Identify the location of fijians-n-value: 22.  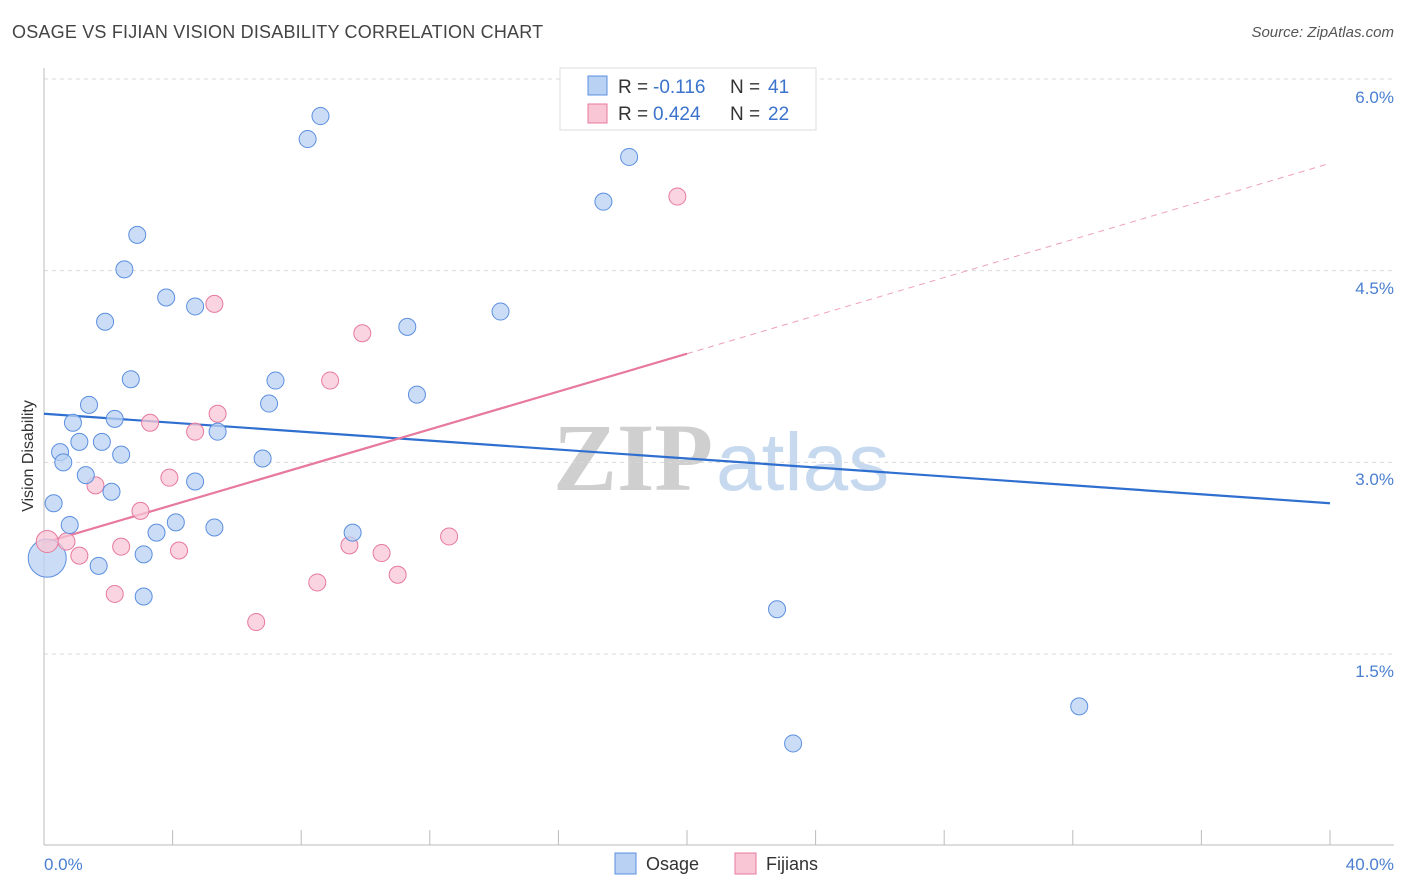
(778, 114).